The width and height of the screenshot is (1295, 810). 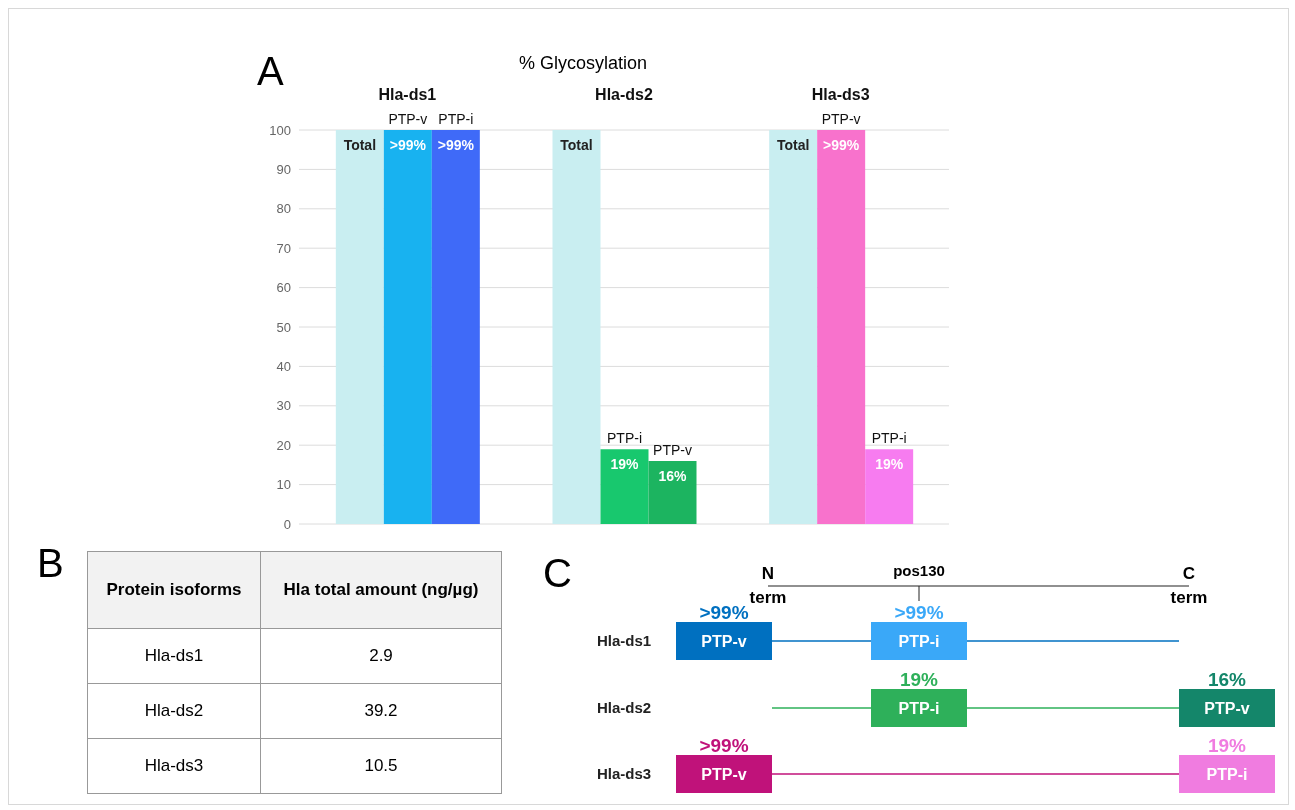 What do you see at coordinates (283, 248) in the screenshot?
I see `y-tick-label: 70` at bounding box center [283, 248].